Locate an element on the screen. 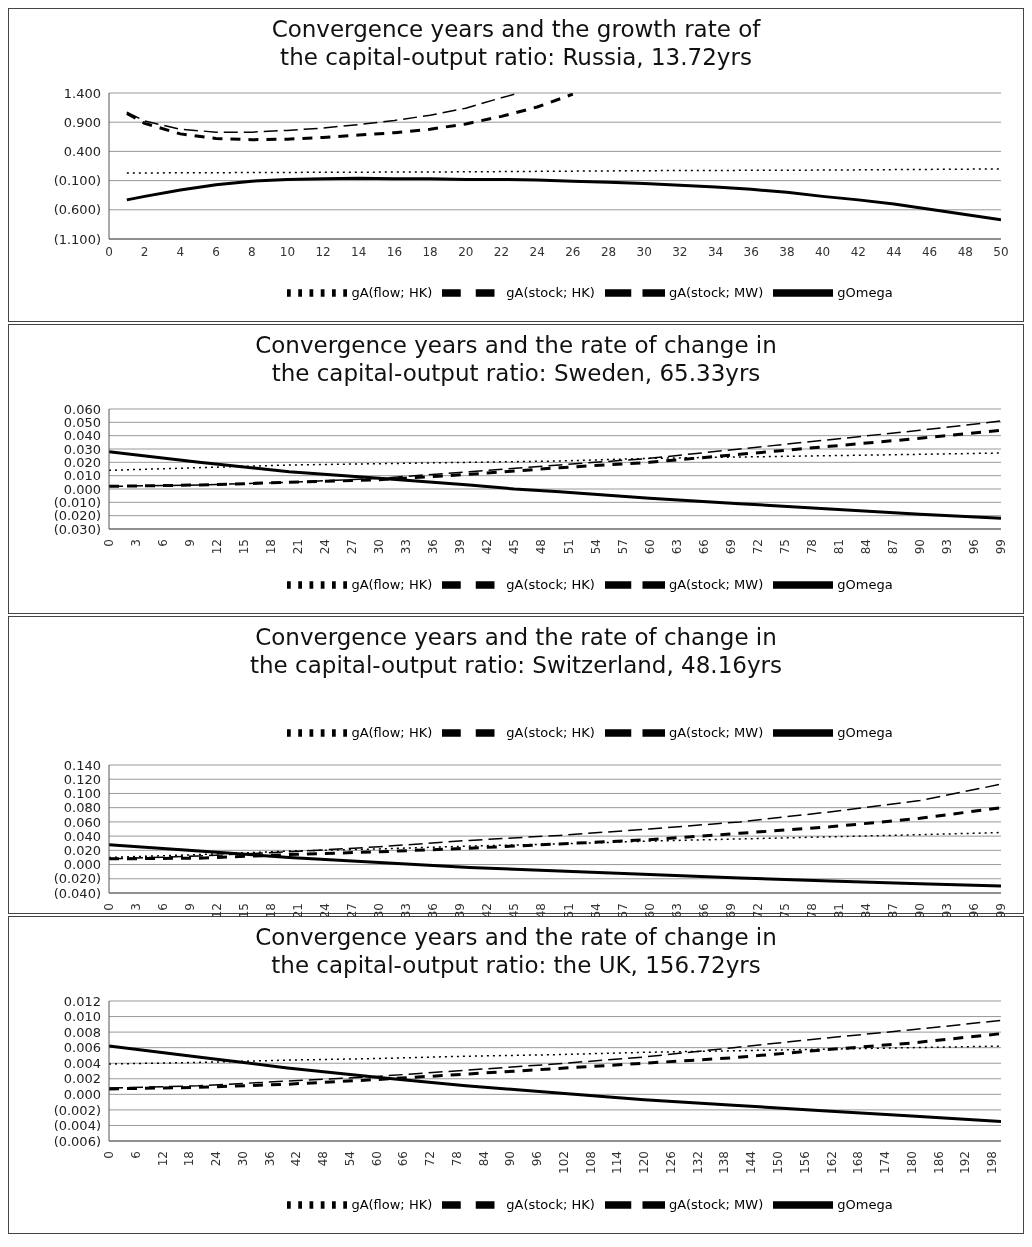 The width and height of the screenshot is (1032, 1247). x-tick-label: 81 is located at coordinates (838, 911).